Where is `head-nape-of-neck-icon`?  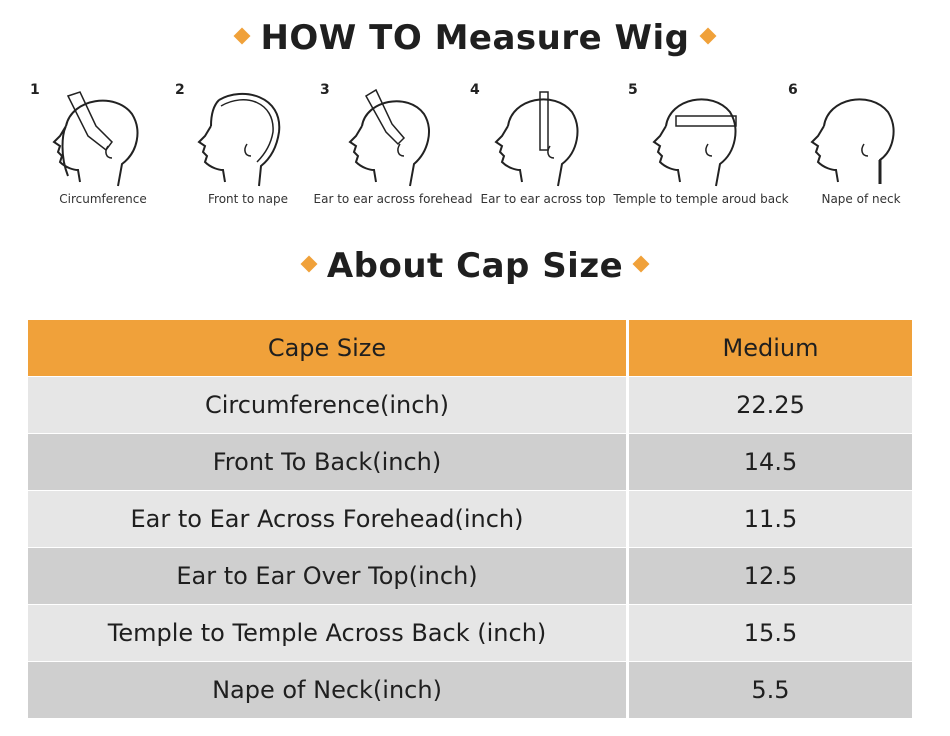 head-nape-of-neck-icon is located at coordinates (852, 141).